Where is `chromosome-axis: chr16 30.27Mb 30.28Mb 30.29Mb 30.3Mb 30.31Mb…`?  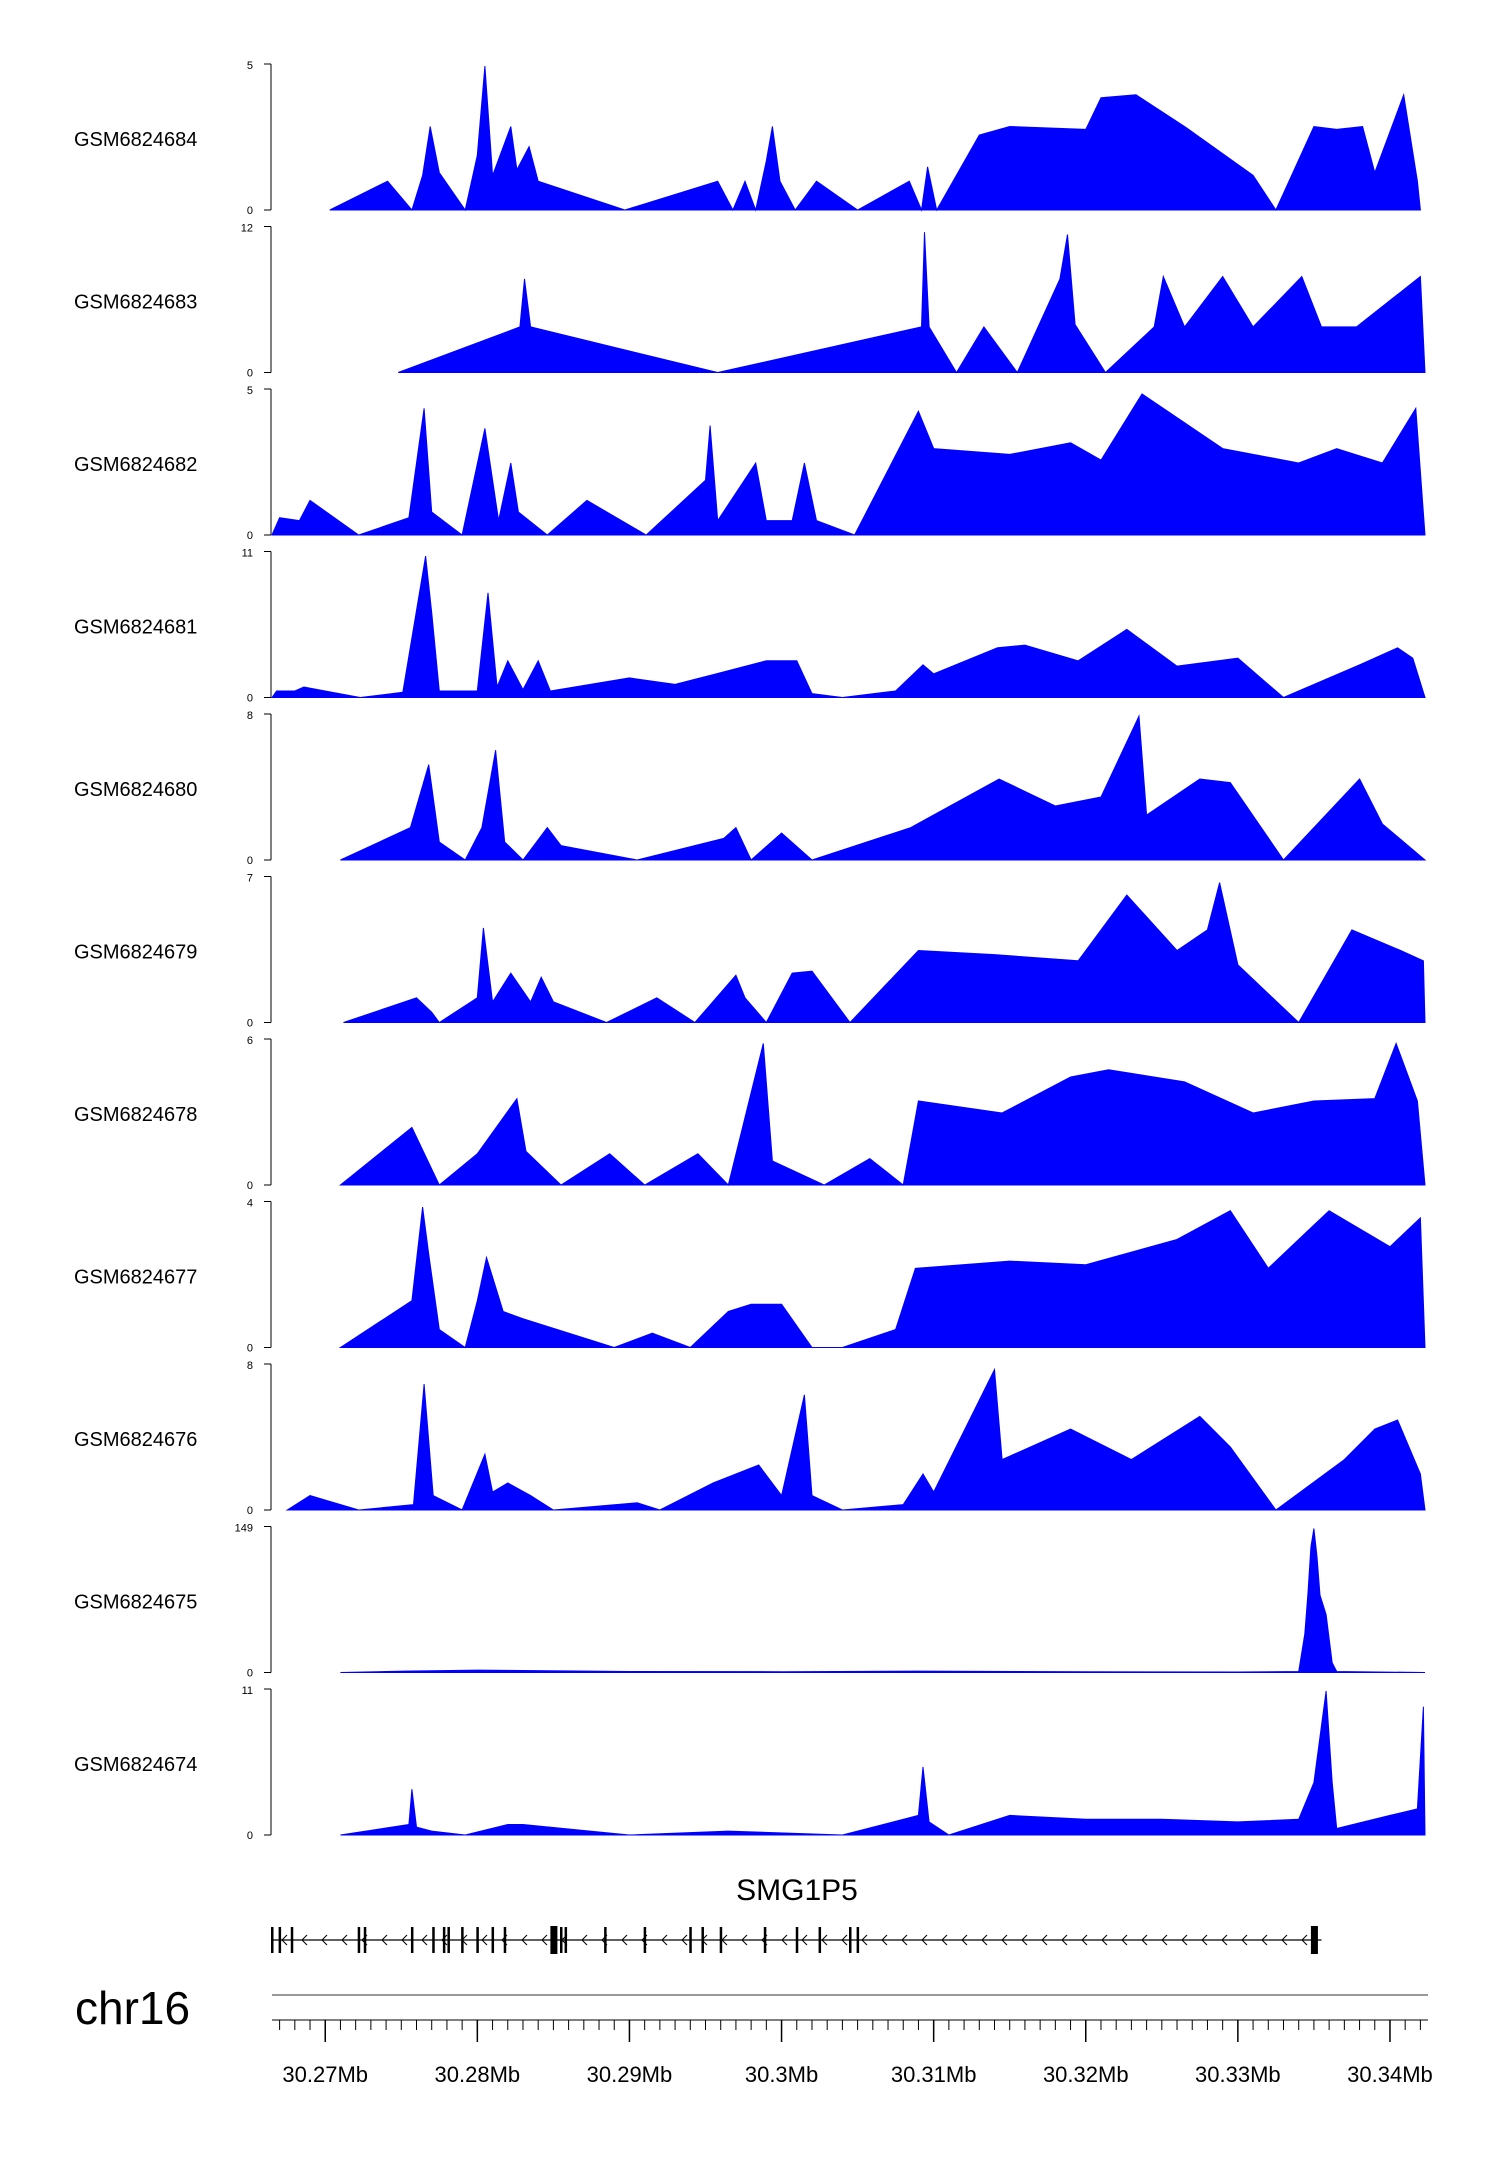 chromosome-axis: chr16 30.27Mb 30.28Mb 30.29Mb 30.3Mb 30.31Mb… is located at coordinates (754, 2034).